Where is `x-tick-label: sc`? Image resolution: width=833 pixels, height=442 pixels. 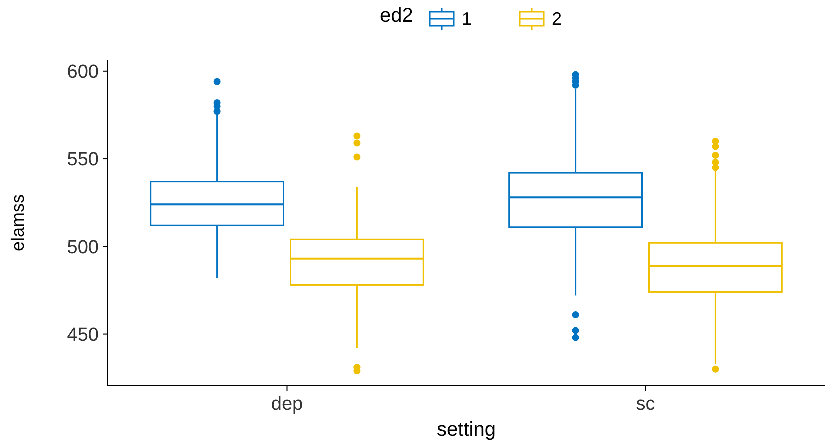
x-tick-label: sc is located at coordinates (646, 404).